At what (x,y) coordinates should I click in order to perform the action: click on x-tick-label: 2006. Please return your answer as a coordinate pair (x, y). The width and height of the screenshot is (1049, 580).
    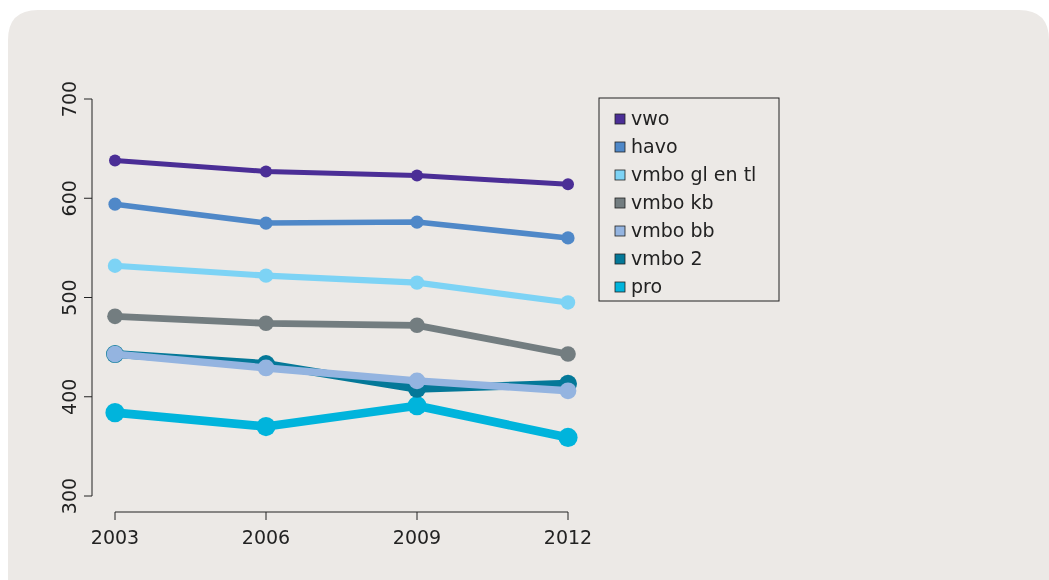
    Looking at the image, I should click on (266, 537).